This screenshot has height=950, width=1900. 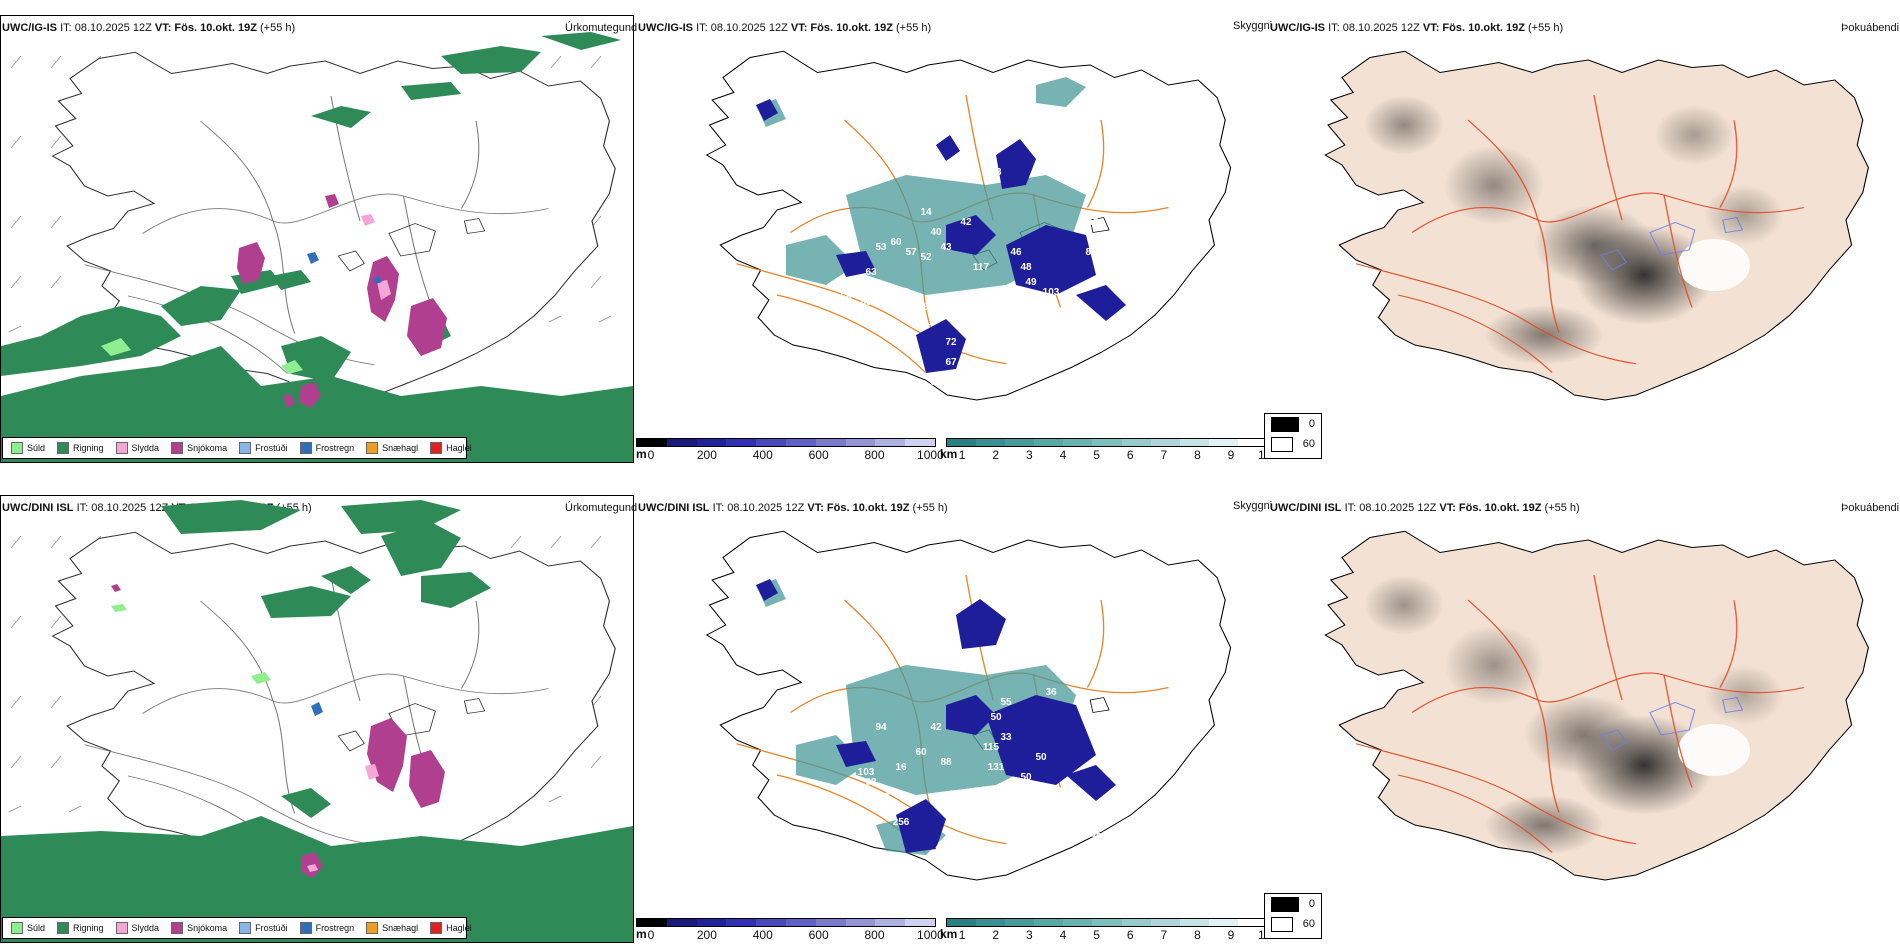 I want to click on visibility-value-label: 88, so click(x=946, y=762).